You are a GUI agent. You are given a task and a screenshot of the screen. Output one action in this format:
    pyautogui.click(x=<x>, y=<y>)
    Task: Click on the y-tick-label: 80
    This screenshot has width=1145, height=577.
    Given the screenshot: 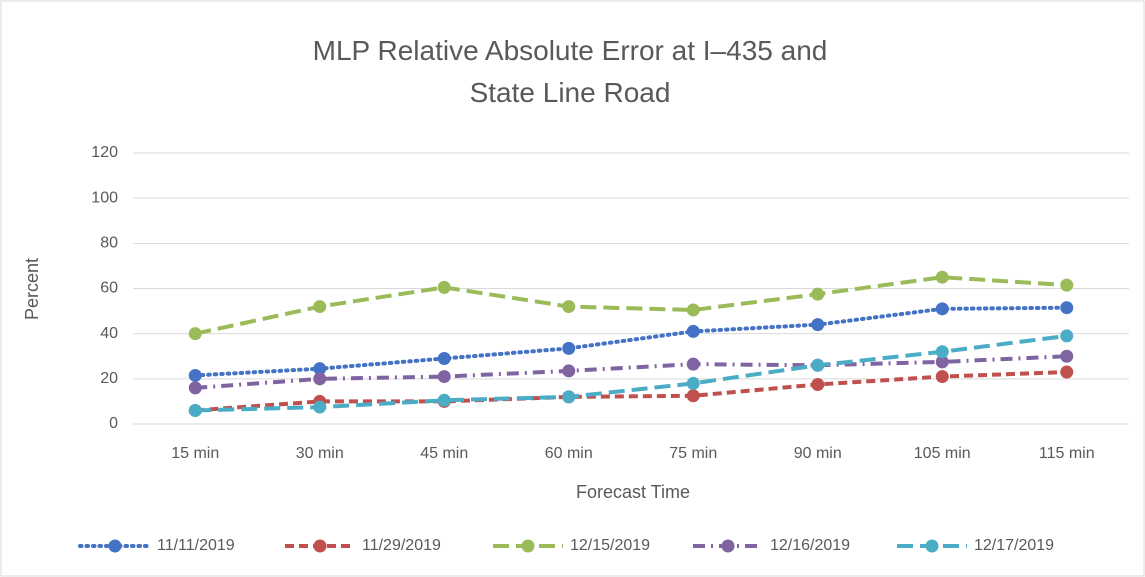 What is the action you would take?
    pyautogui.click(x=109, y=243)
    